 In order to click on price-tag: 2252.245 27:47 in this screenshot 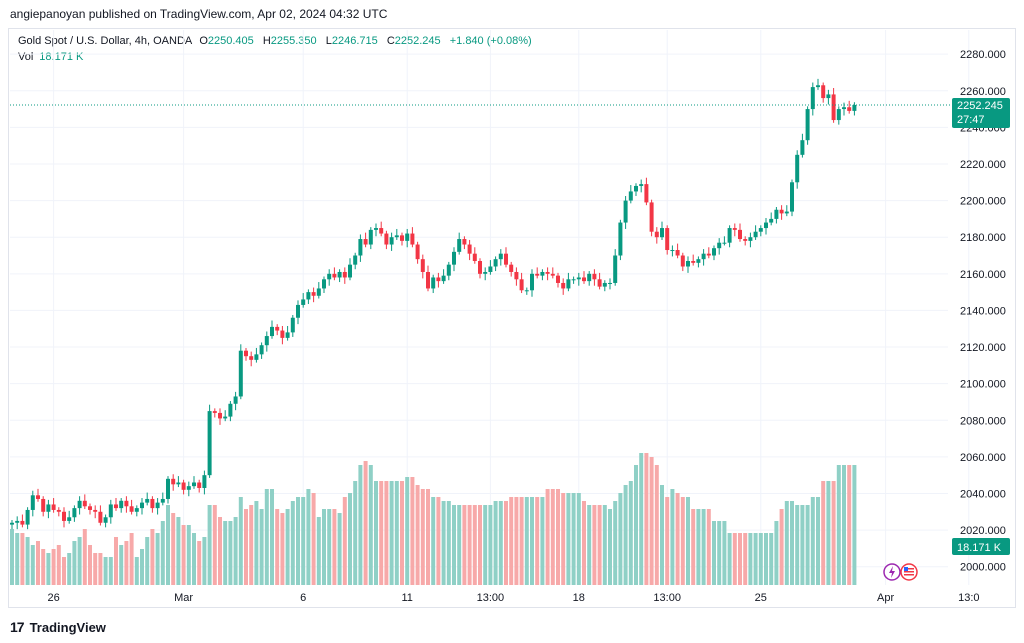, I will do `click(981, 112)`.